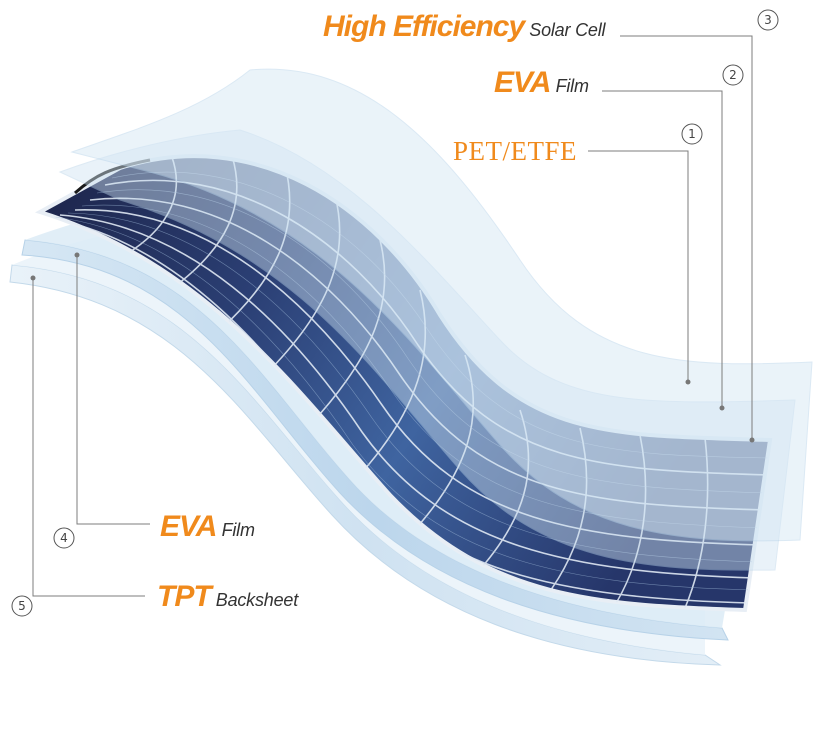 The image size is (815, 735). Describe the element at coordinates (184, 596) in the screenshot. I see `tpt-emphasis: TPT` at that location.